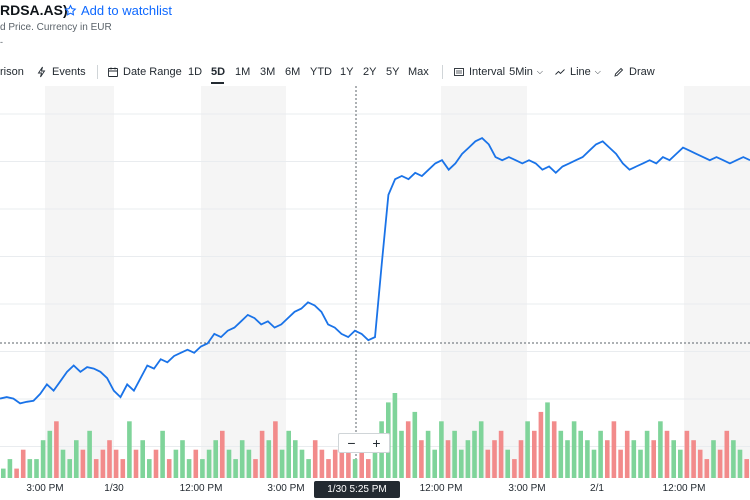 The width and height of the screenshot is (750, 500). I want to click on add-to-watchlist-label: Add to watchlist, so click(127, 10).